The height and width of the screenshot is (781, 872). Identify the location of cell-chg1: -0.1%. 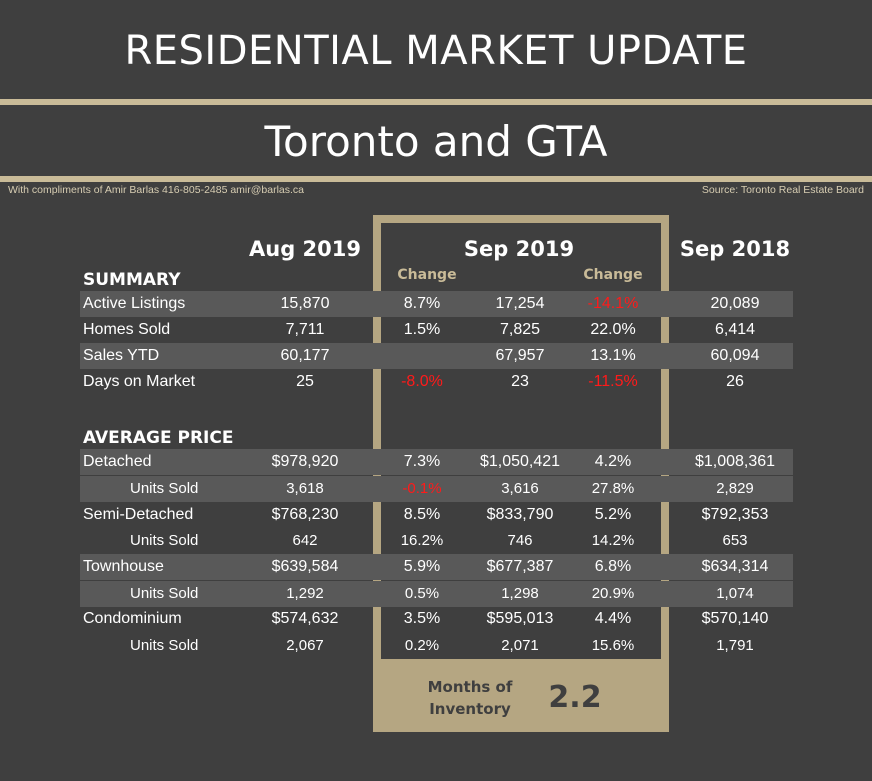
(422, 488).